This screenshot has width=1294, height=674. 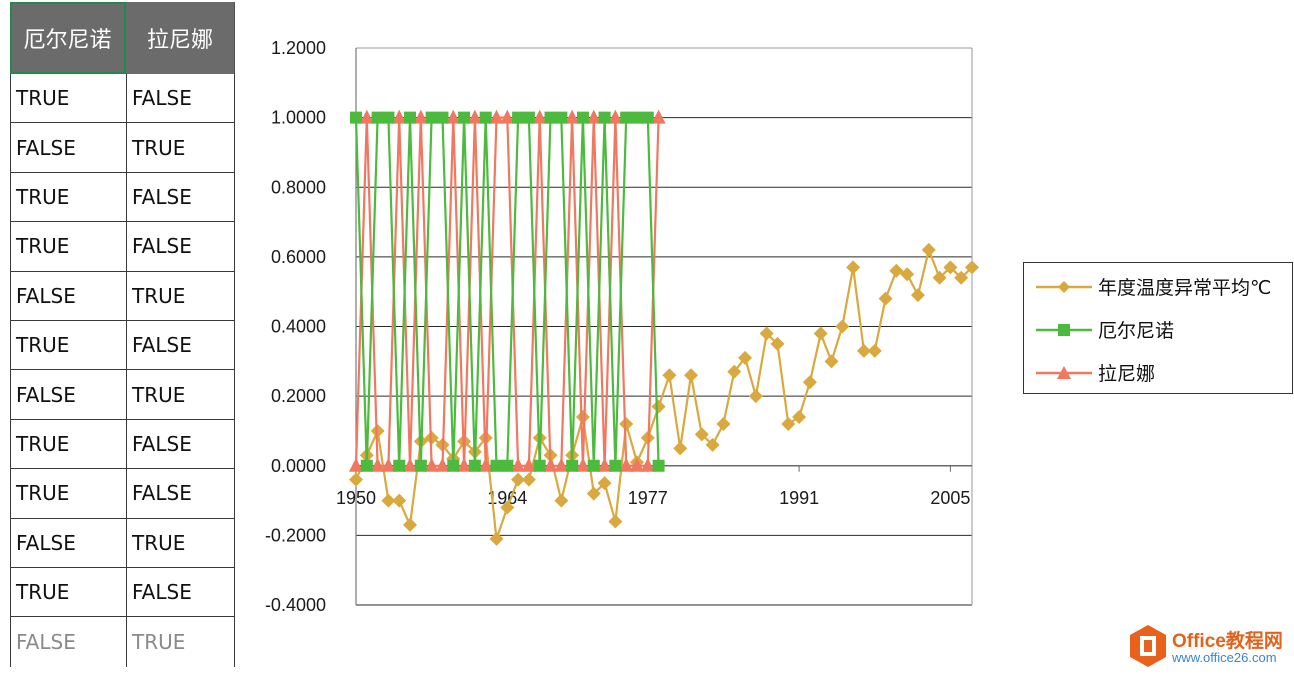 What do you see at coordinates (950, 498) in the screenshot?
I see `x-tick-label: 2005` at bounding box center [950, 498].